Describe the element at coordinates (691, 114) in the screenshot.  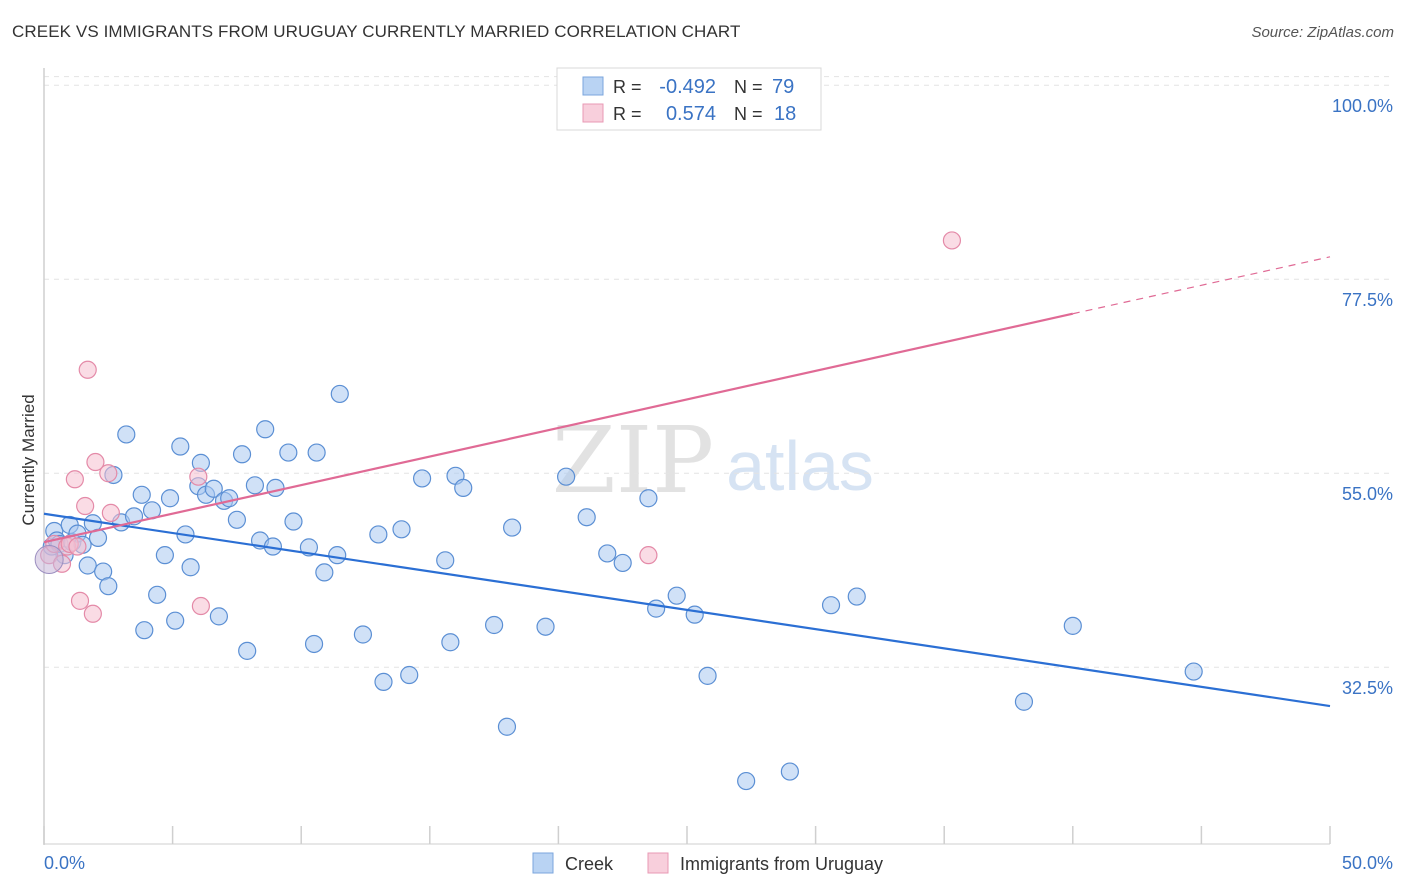
I see `stats-r-value-uruguay: 0.574` at that location.